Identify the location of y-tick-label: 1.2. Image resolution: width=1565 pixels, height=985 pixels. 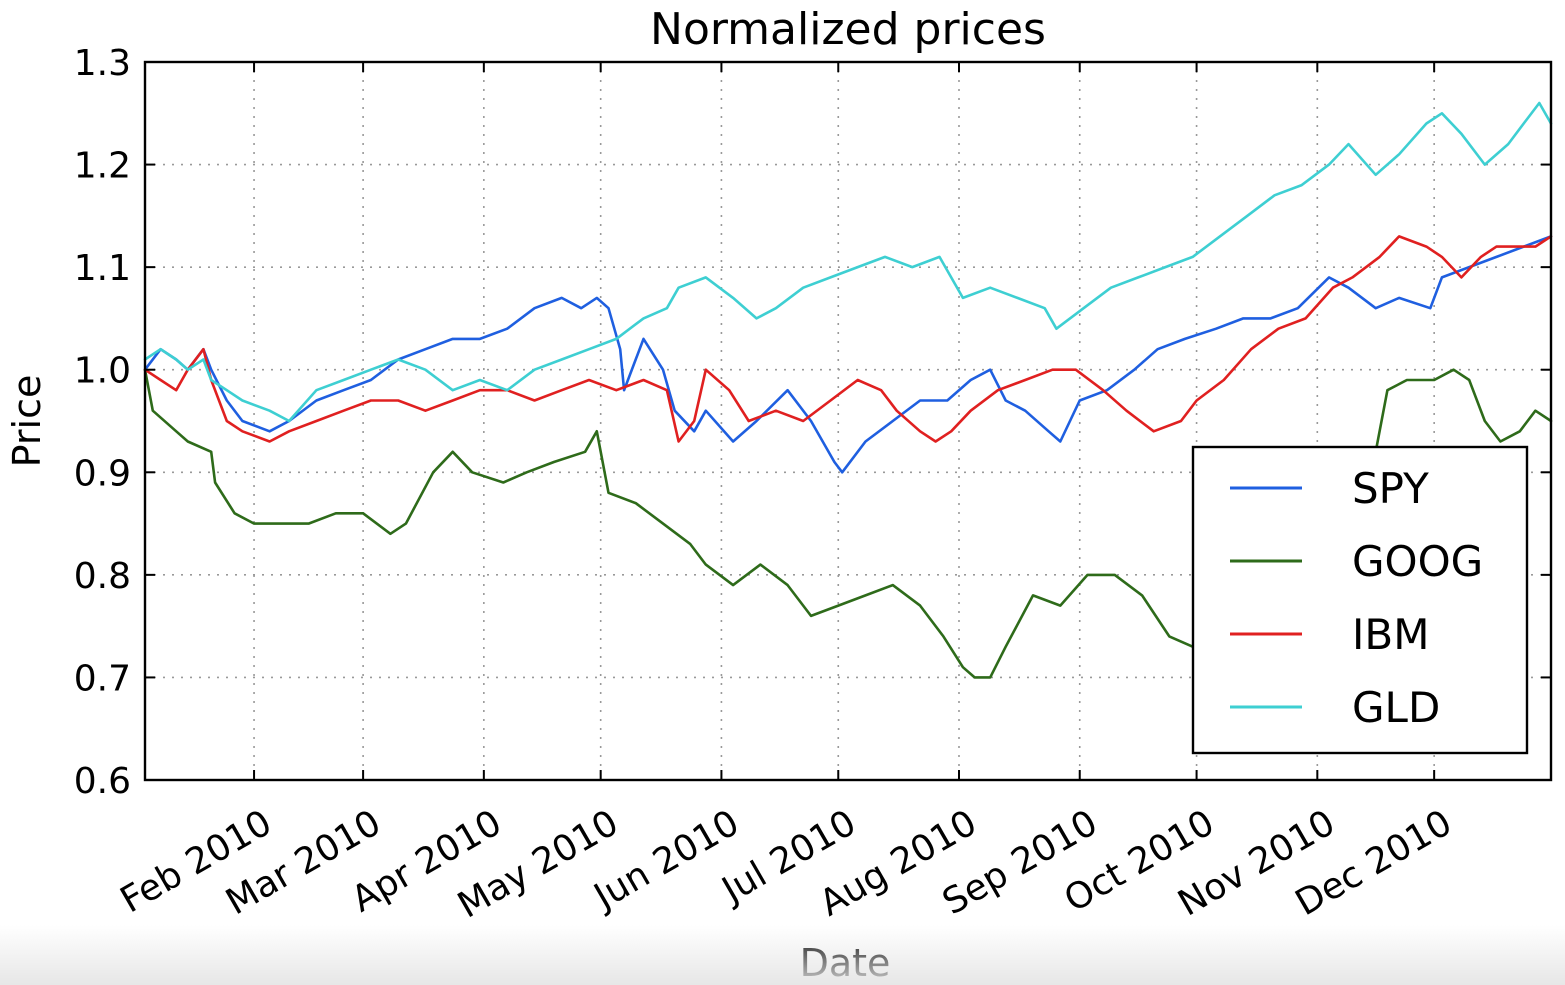
(102, 166).